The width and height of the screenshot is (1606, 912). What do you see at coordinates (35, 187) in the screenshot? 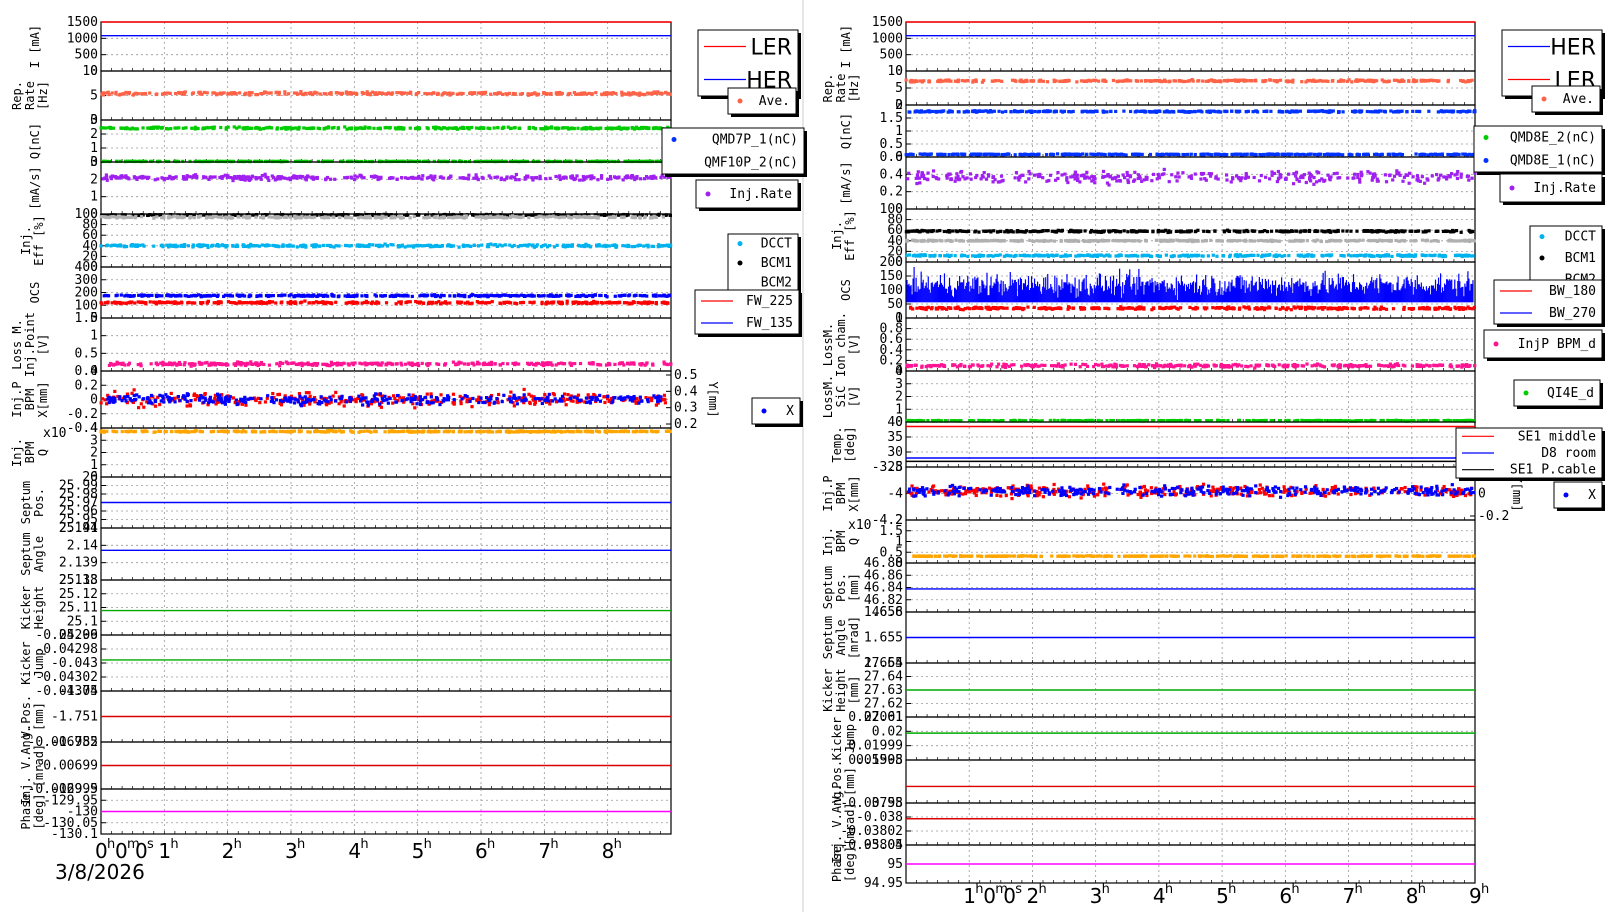
I see `y-axis-label: [mA/s]` at bounding box center [35, 187].